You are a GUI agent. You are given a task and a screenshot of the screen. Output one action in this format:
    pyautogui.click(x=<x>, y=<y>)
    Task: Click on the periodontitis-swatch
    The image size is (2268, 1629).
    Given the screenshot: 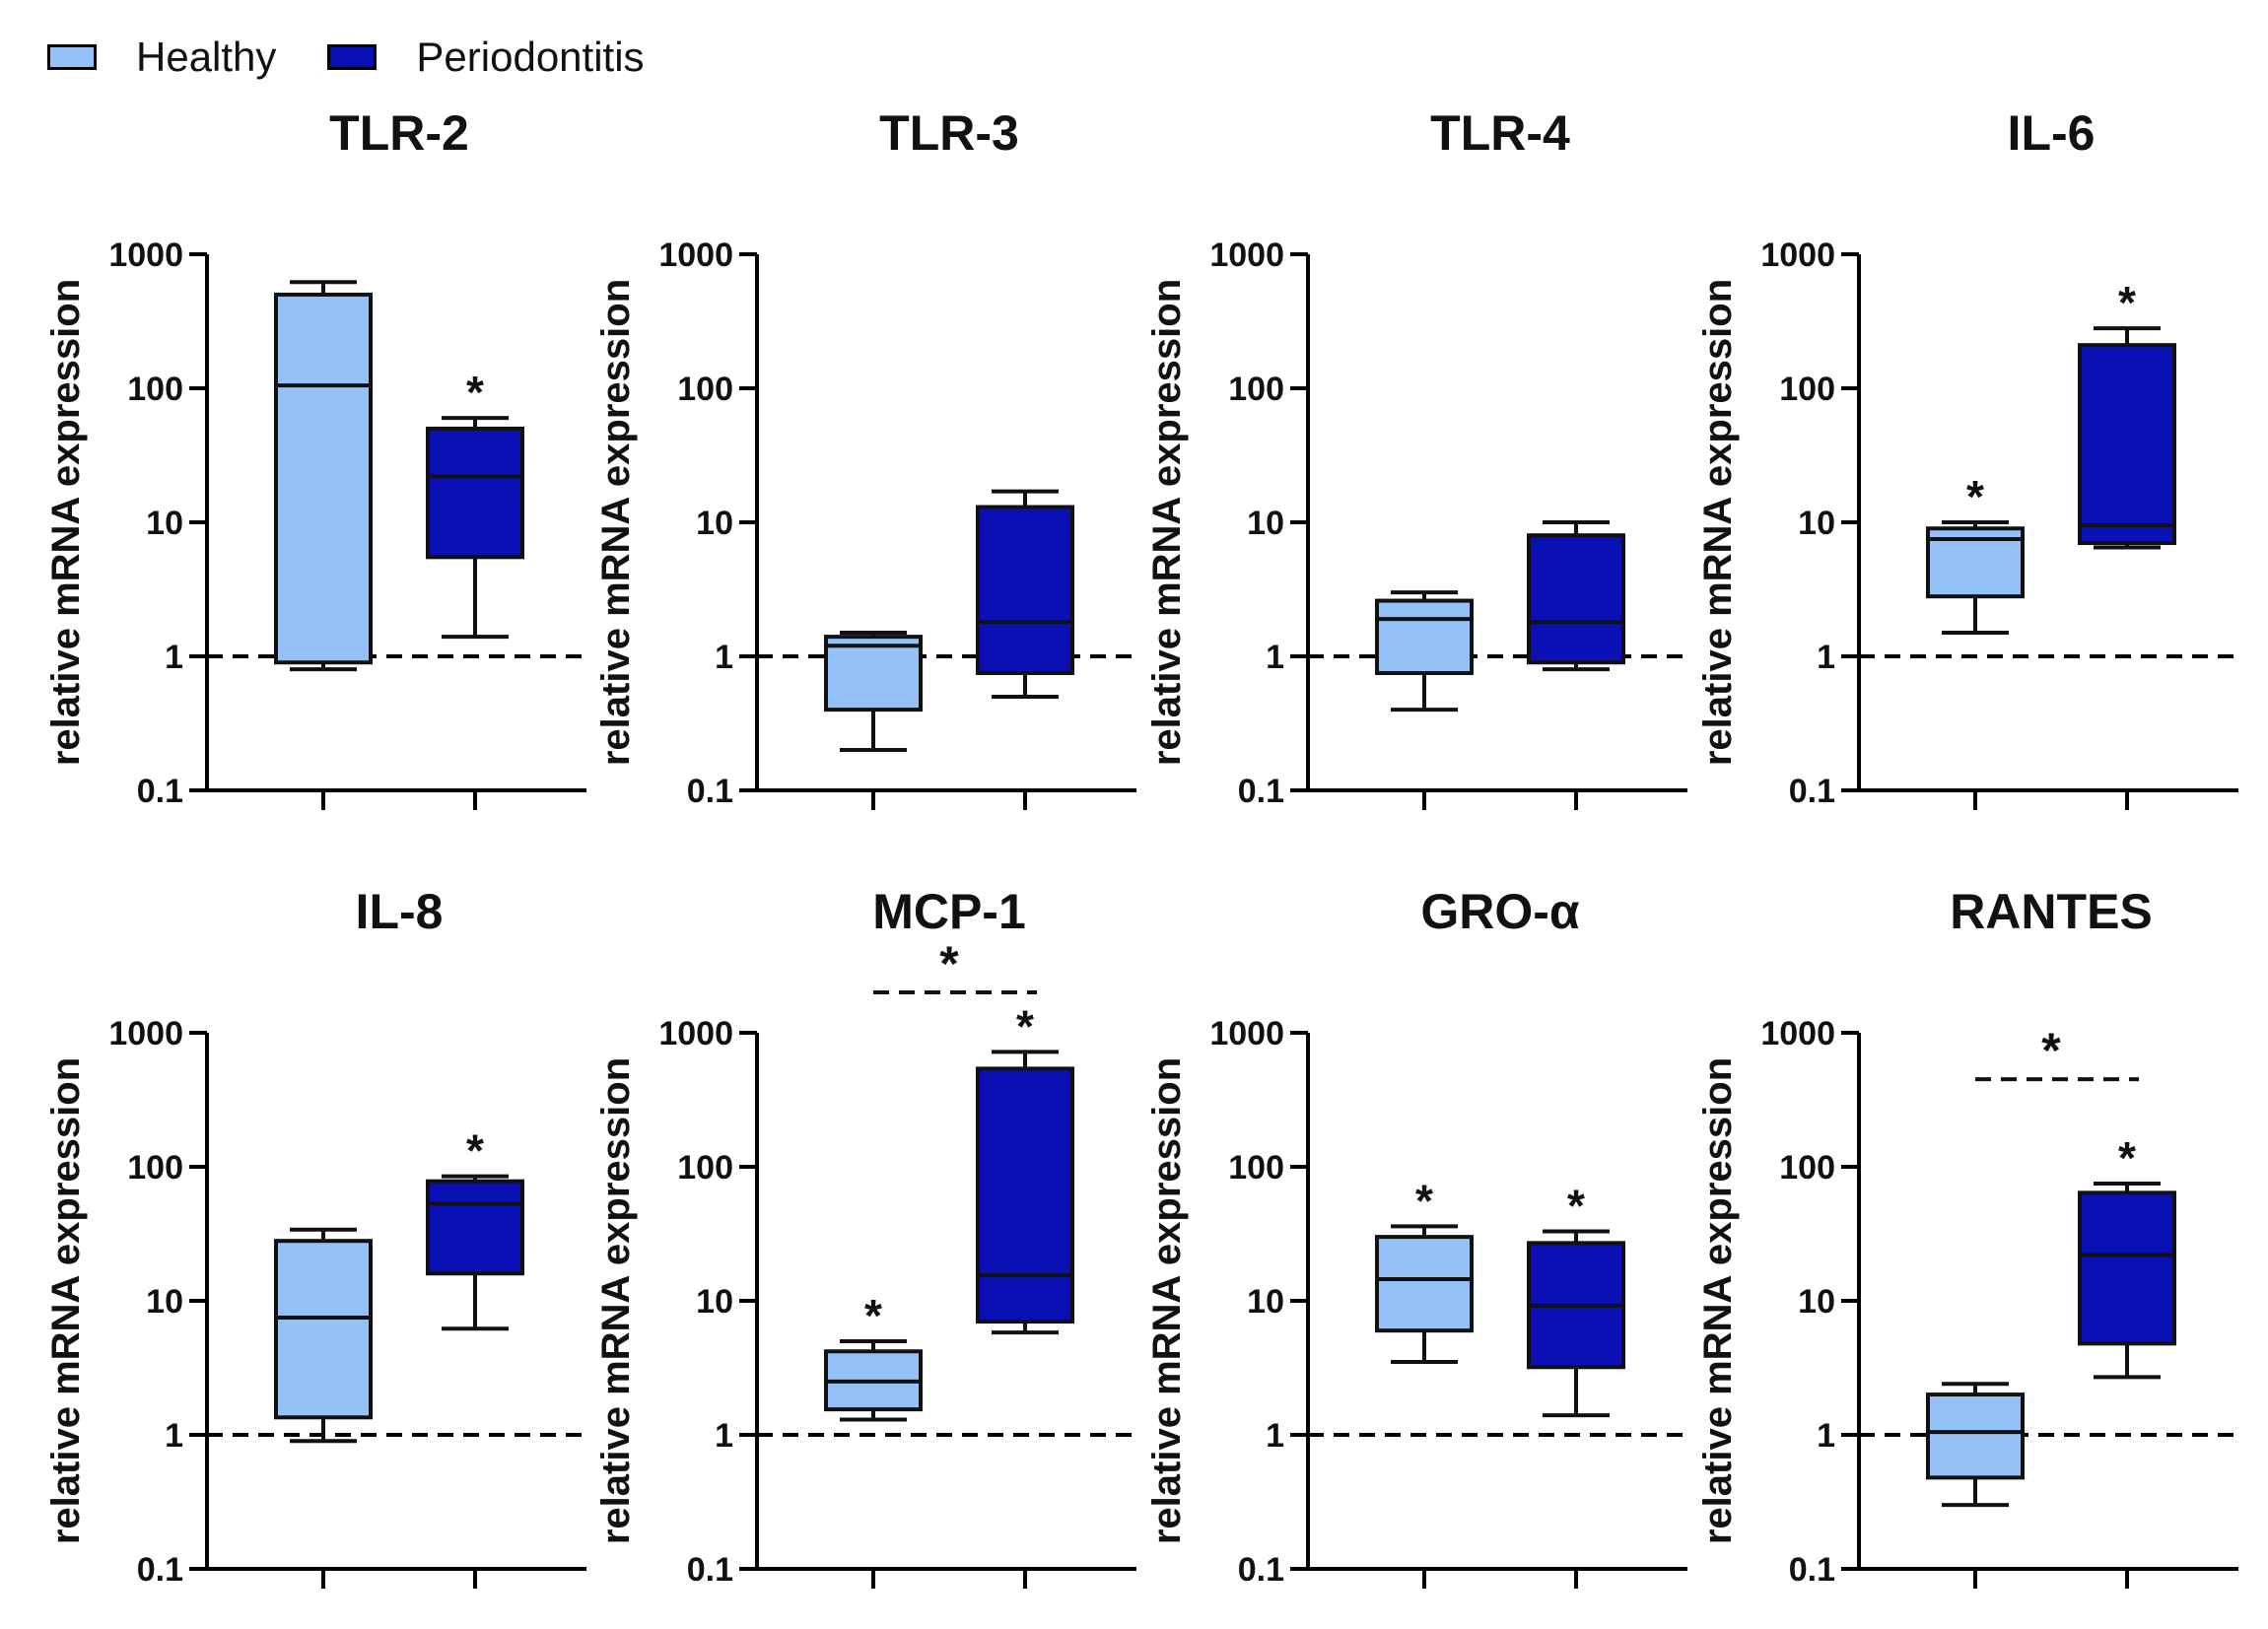 What is the action you would take?
    pyautogui.click(x=353, y=57)
    